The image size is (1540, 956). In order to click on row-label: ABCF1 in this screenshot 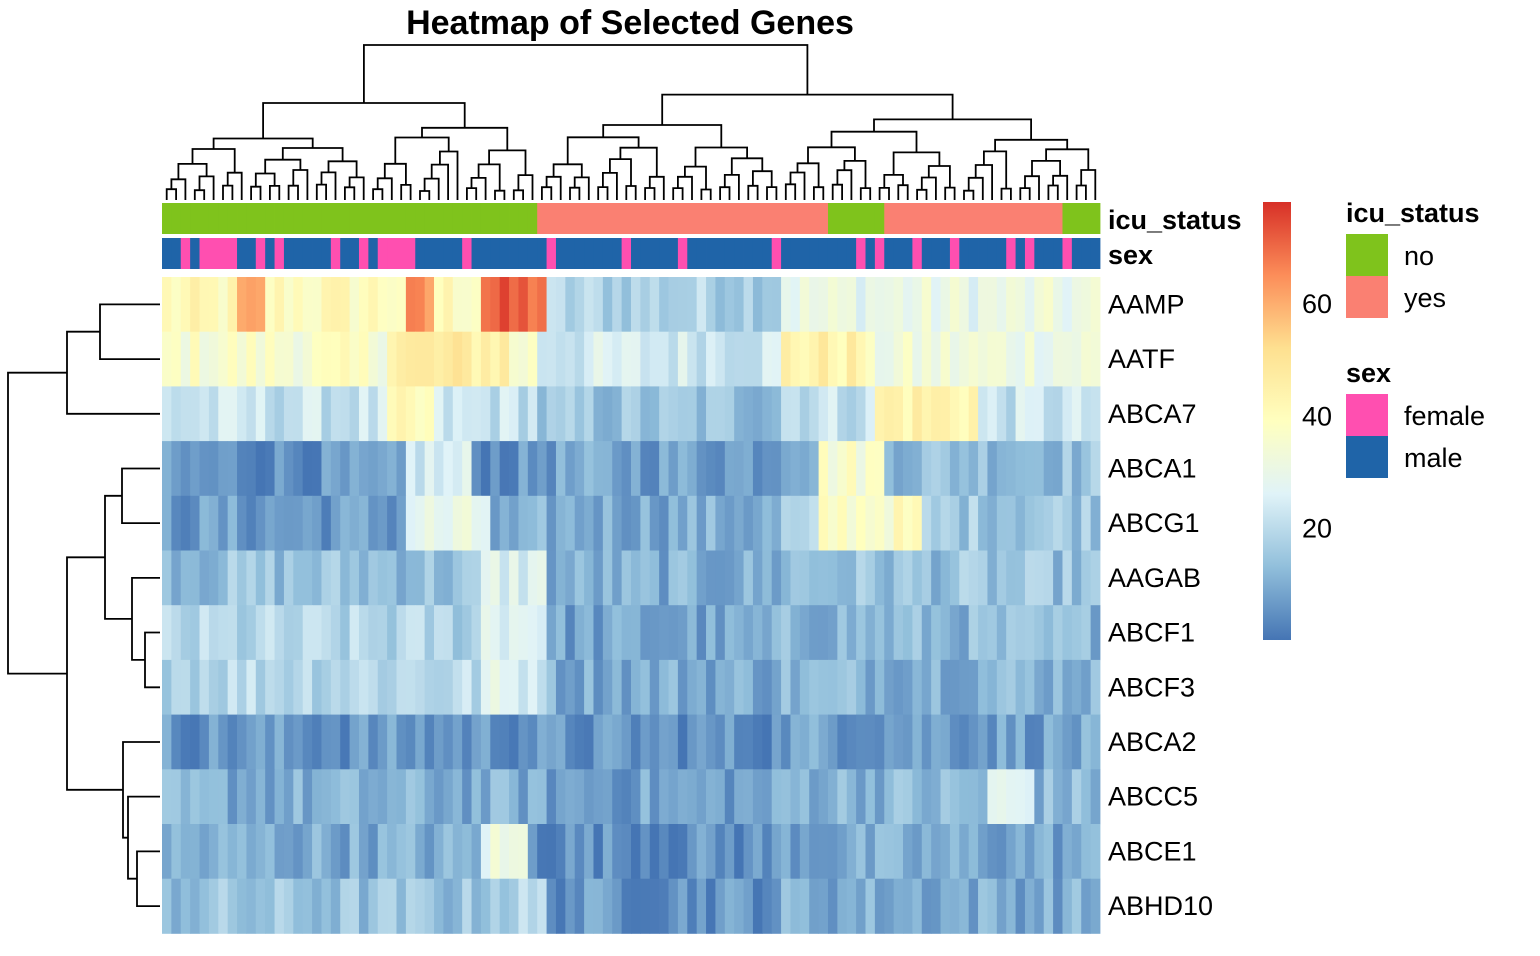, I will do `click(1151, 633)`.